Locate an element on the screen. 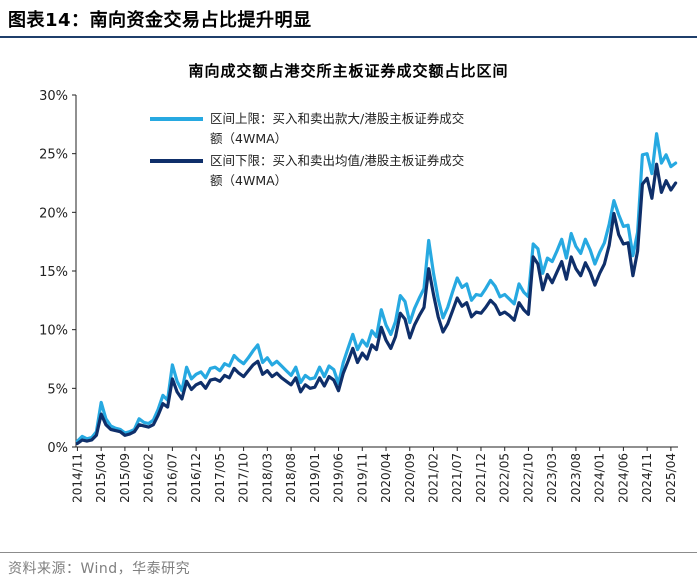 This screenshot has width=697, height=585. x-tick-label: 2025/04 is located at coordinates (671, 478).